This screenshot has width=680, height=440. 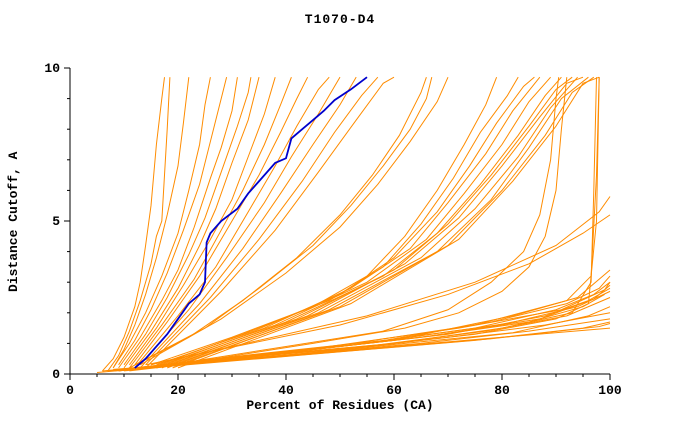 I want to click on x-tick-label: 40, so click(x=286, y=390).